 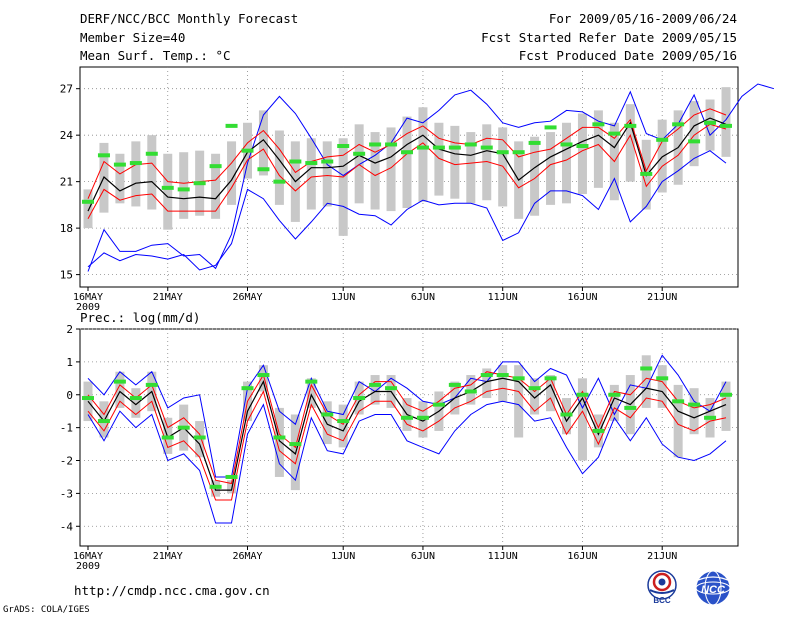 I want to click on temp-x-tick-label: 6JUN, so click(x=423, y=297).